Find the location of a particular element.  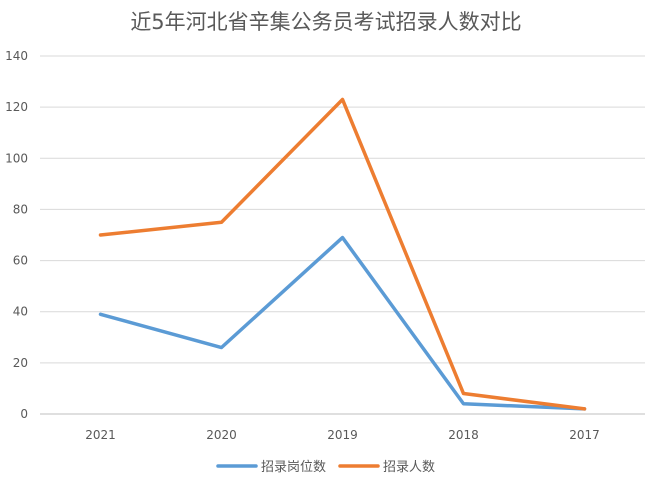

legend-label-1: 招录人数 is located at coordinates (409, 467).